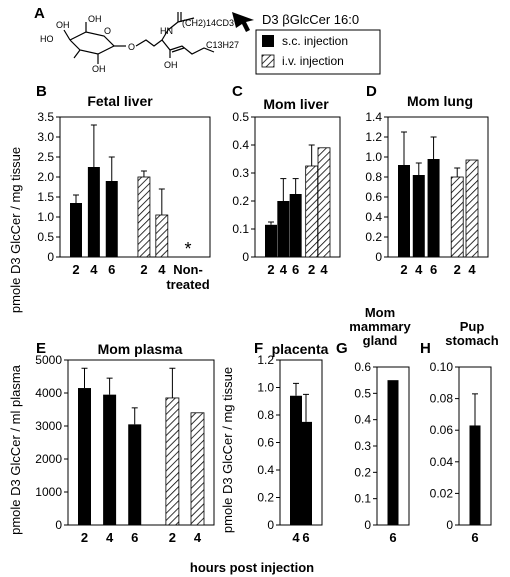 The height and width of the screenshot is (577, 510). I want to click on y-tick-label: 2.5, so click(45, 157).